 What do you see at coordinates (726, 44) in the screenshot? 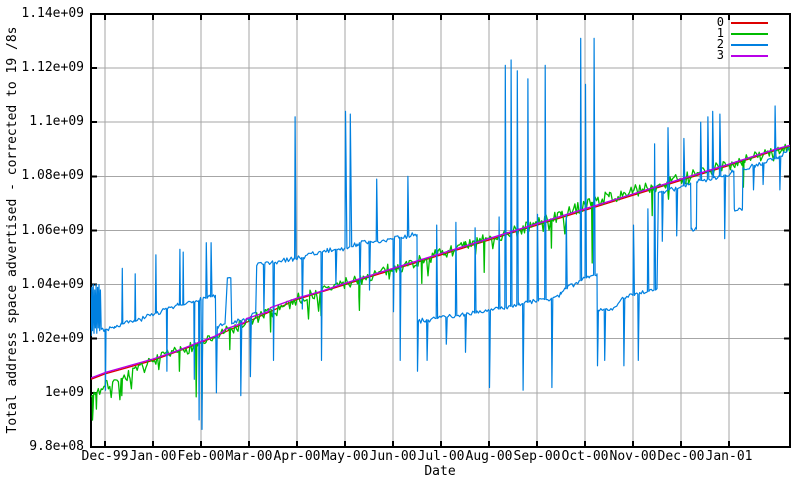
I see `legend-item: 2` at bounding box center [726, 44].